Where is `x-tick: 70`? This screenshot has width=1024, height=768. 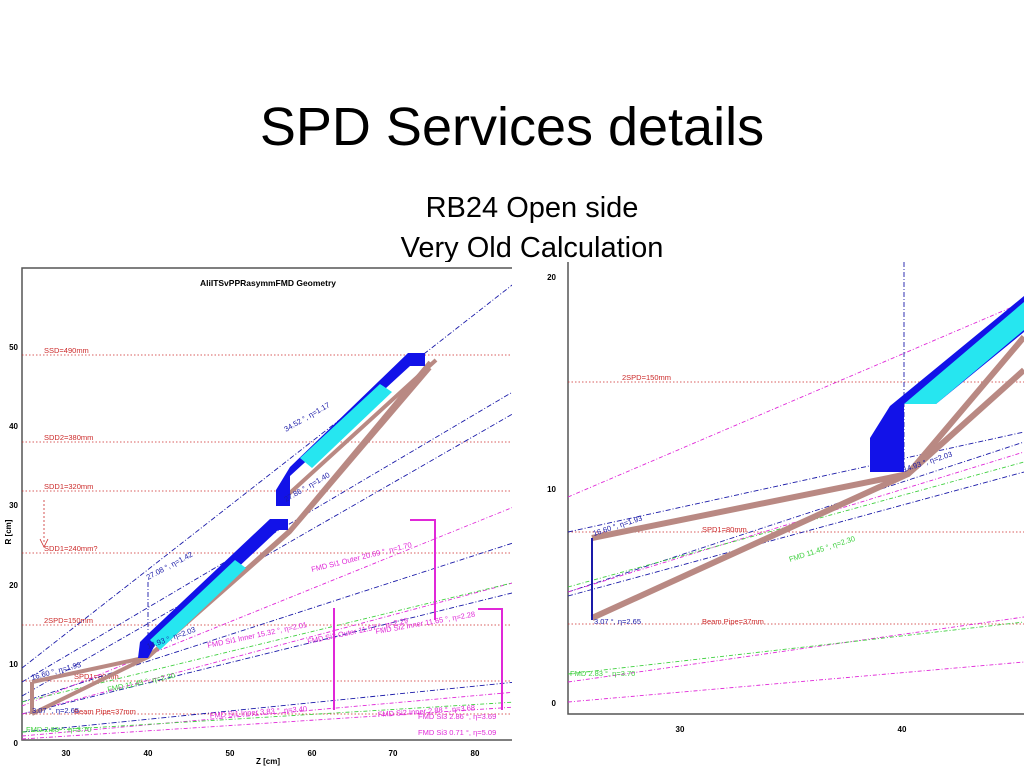 x-tick: 70 is located at coordinates (393, 753).